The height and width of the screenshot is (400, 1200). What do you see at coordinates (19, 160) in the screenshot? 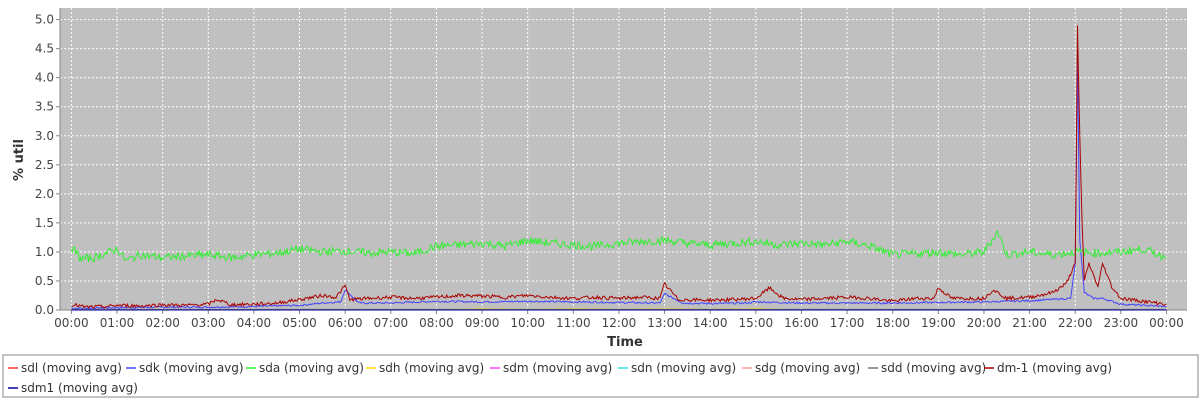
I see `y-axis-title: % util` at bounding box center [19, 160].